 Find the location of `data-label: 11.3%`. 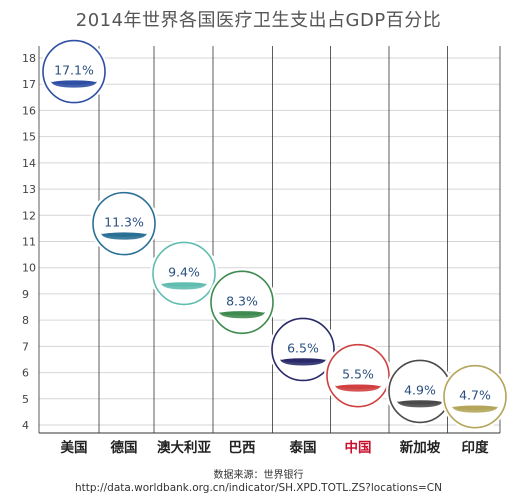

data-label: 11.3% is located at coordinates (124, 222).